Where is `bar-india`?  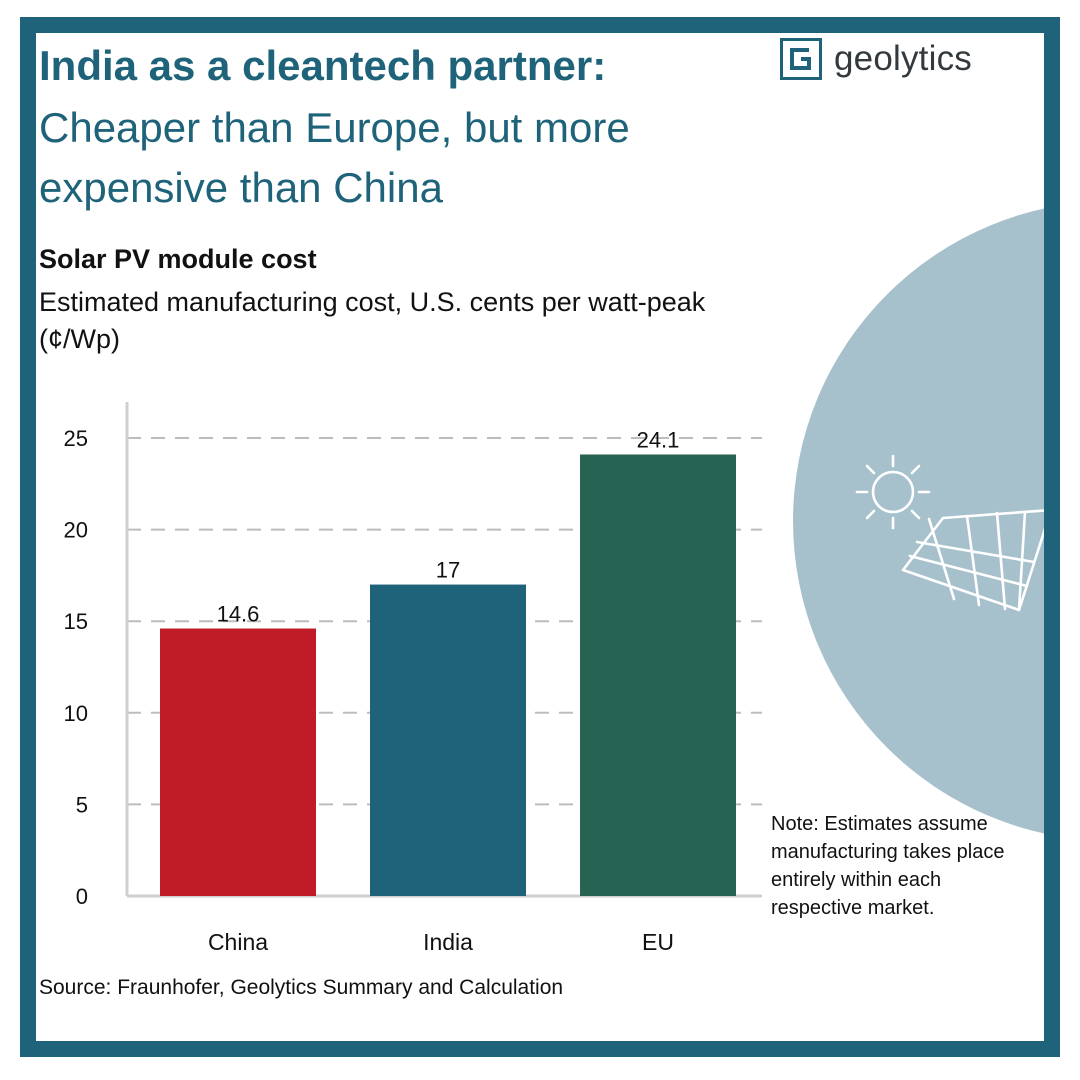 bar-india is located at coordinates (448, 740).